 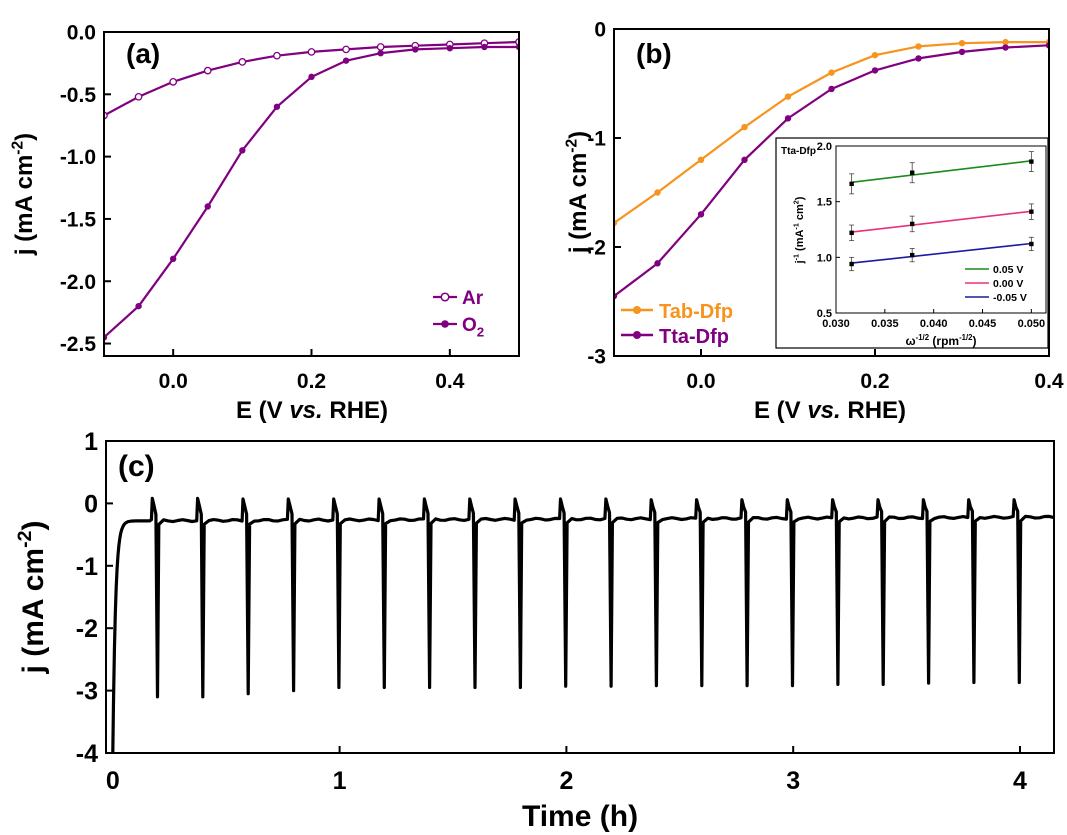 I want to click on inset-y-axis-label-part: cm, so click(x=800, y=213).